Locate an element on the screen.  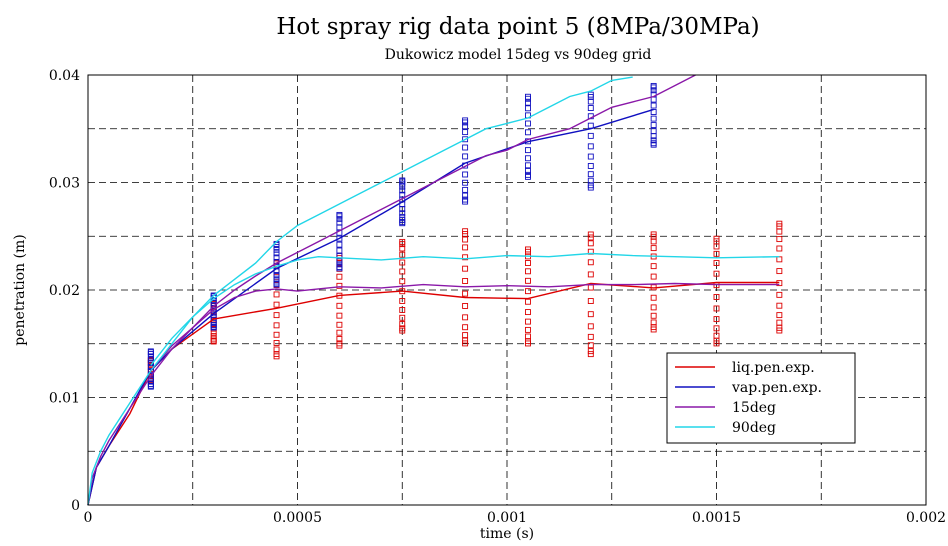
x-tick-label: 0 is located at coordinates (88, 518).